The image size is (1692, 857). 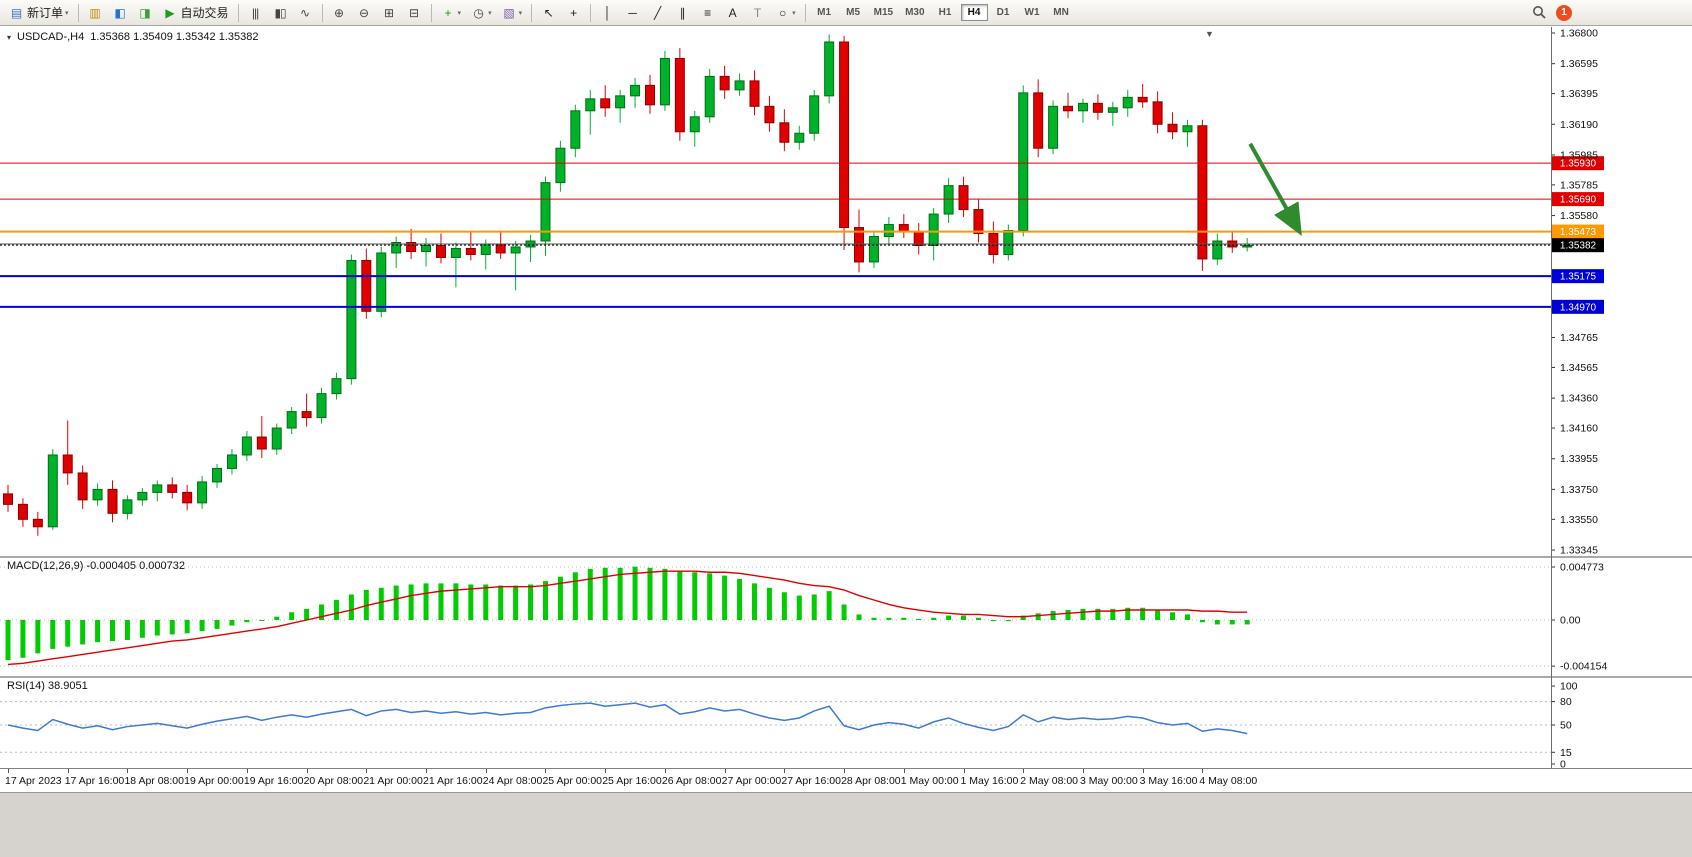 I want to click on horizontal-line-button: ─, so click(x=632, y=13).